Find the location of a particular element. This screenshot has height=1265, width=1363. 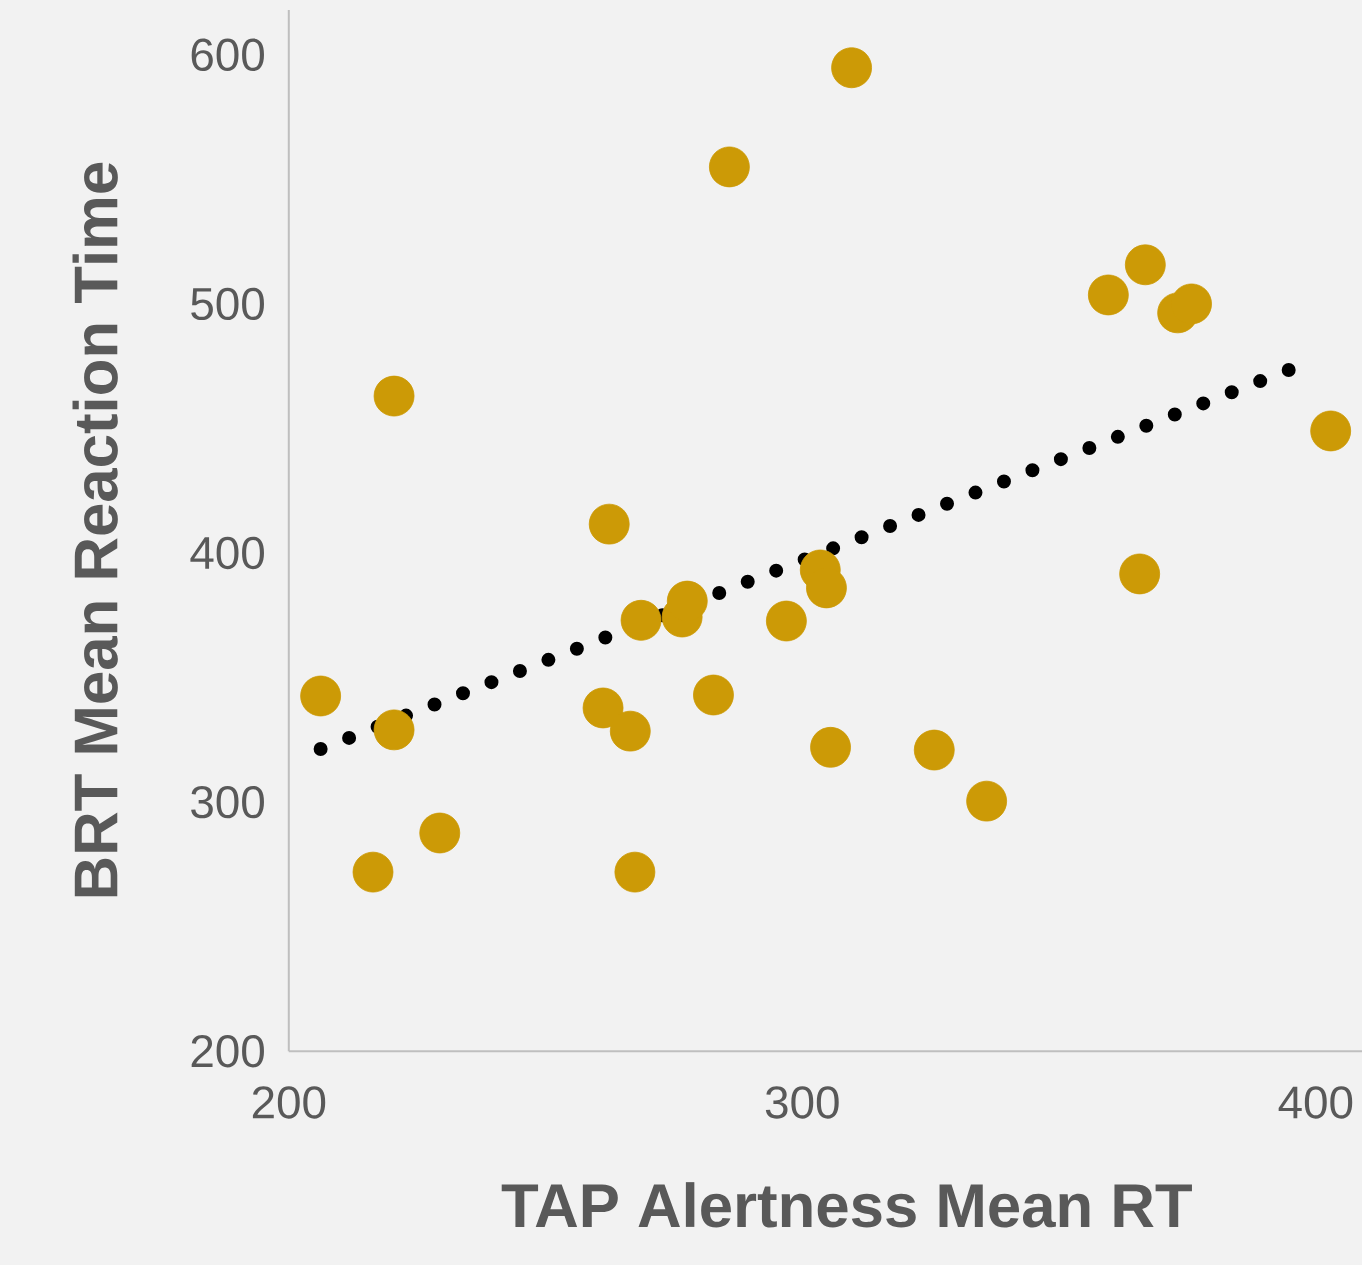

y-tick-label: 500 is located at coordinates (227, 304).